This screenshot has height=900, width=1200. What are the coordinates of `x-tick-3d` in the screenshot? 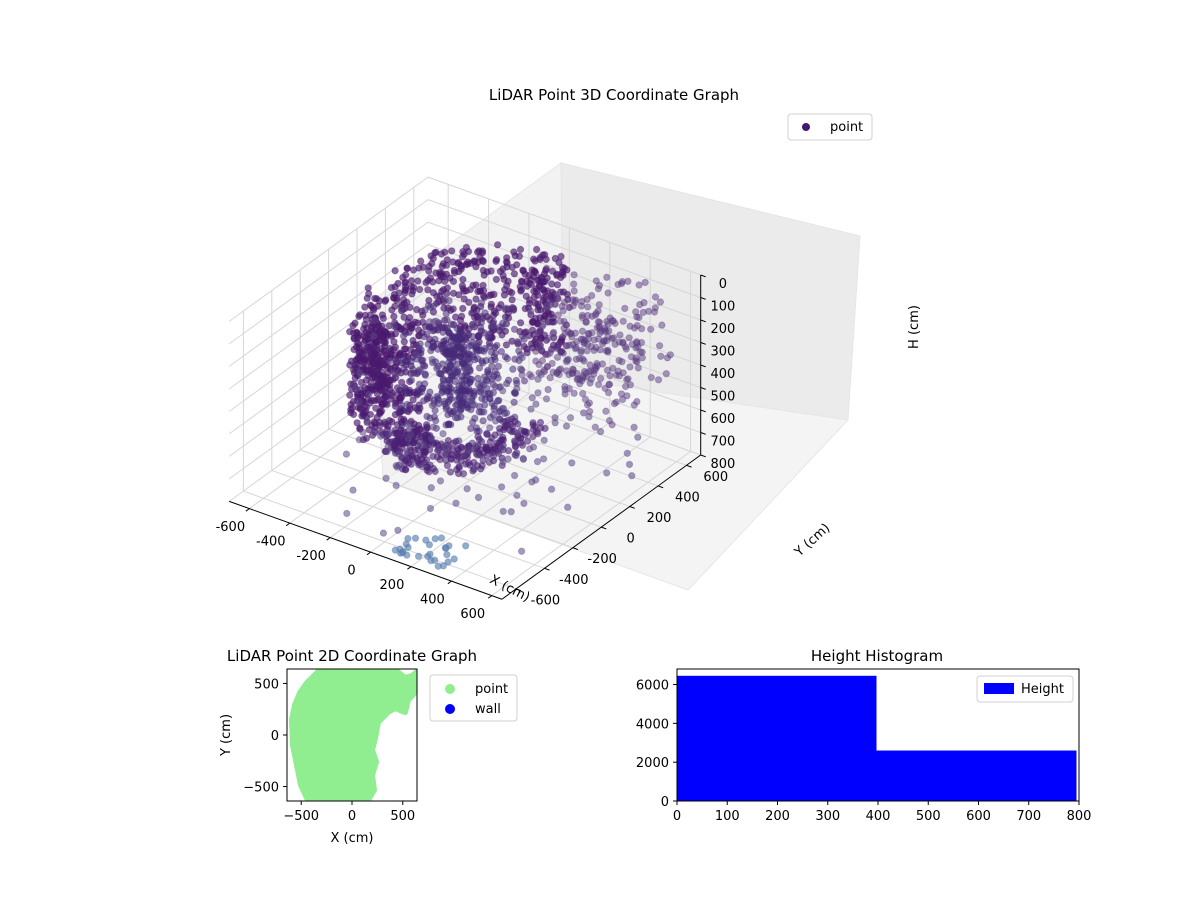 It's located at (328, 539).